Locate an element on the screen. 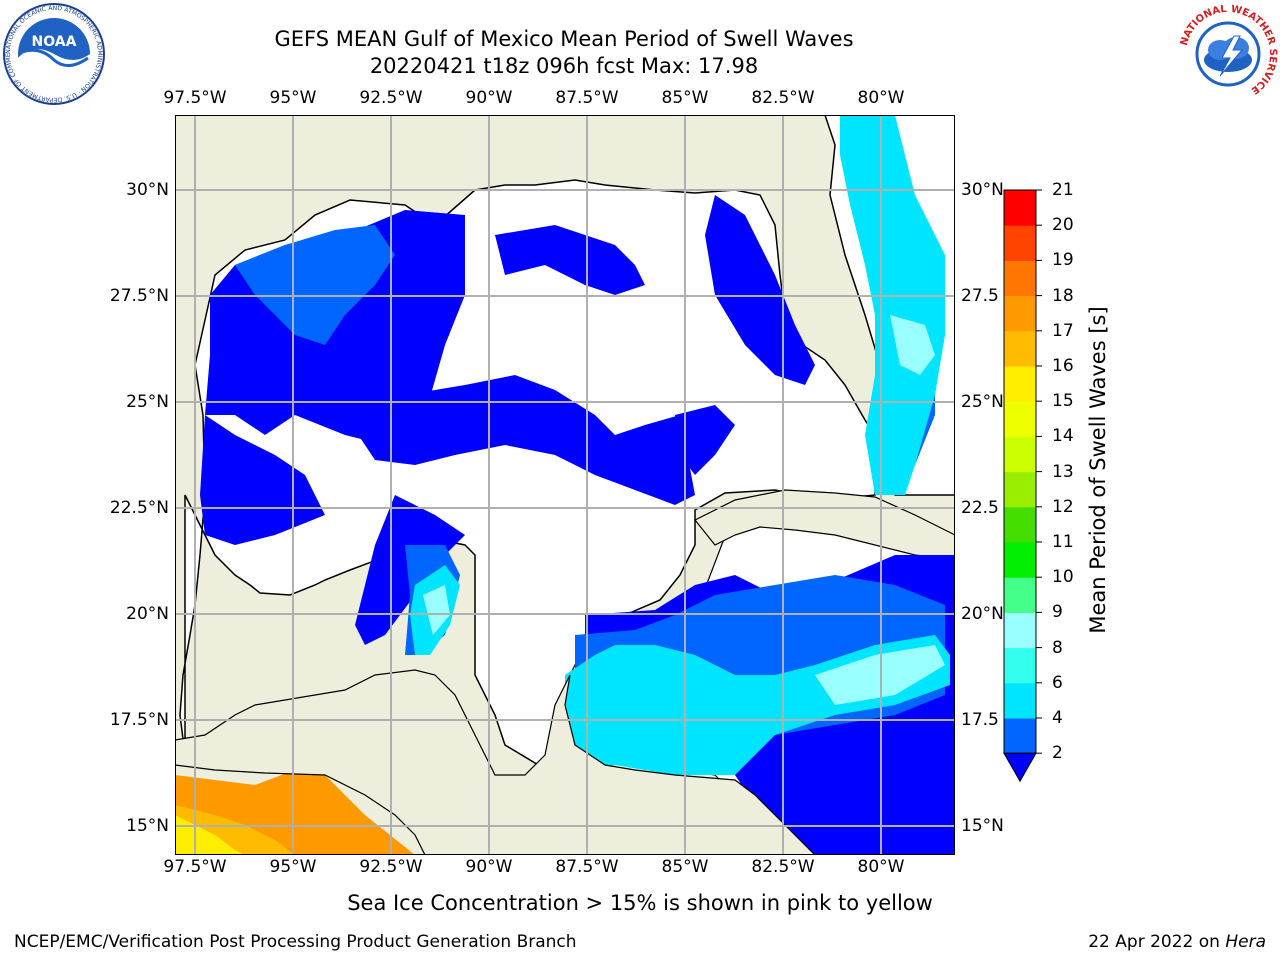  lon-tick-bottom: 97.5°W is located at coordinates (195, 867).